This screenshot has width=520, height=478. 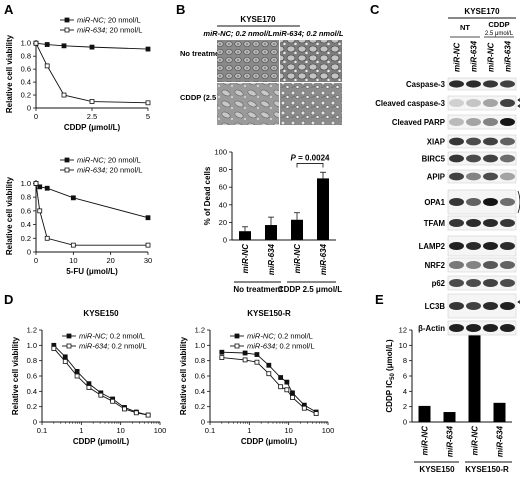 What do you see at coordinates (435, 306) in the screenshot?
I see `band-label: LC3B` at bounding box center [435, 306].